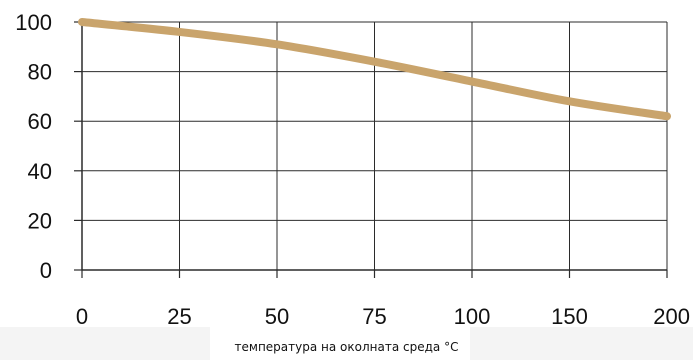 The width and height of the screenshot is (693, 360). I want to click on y-tick-label-100: 100, so click(33, 22).